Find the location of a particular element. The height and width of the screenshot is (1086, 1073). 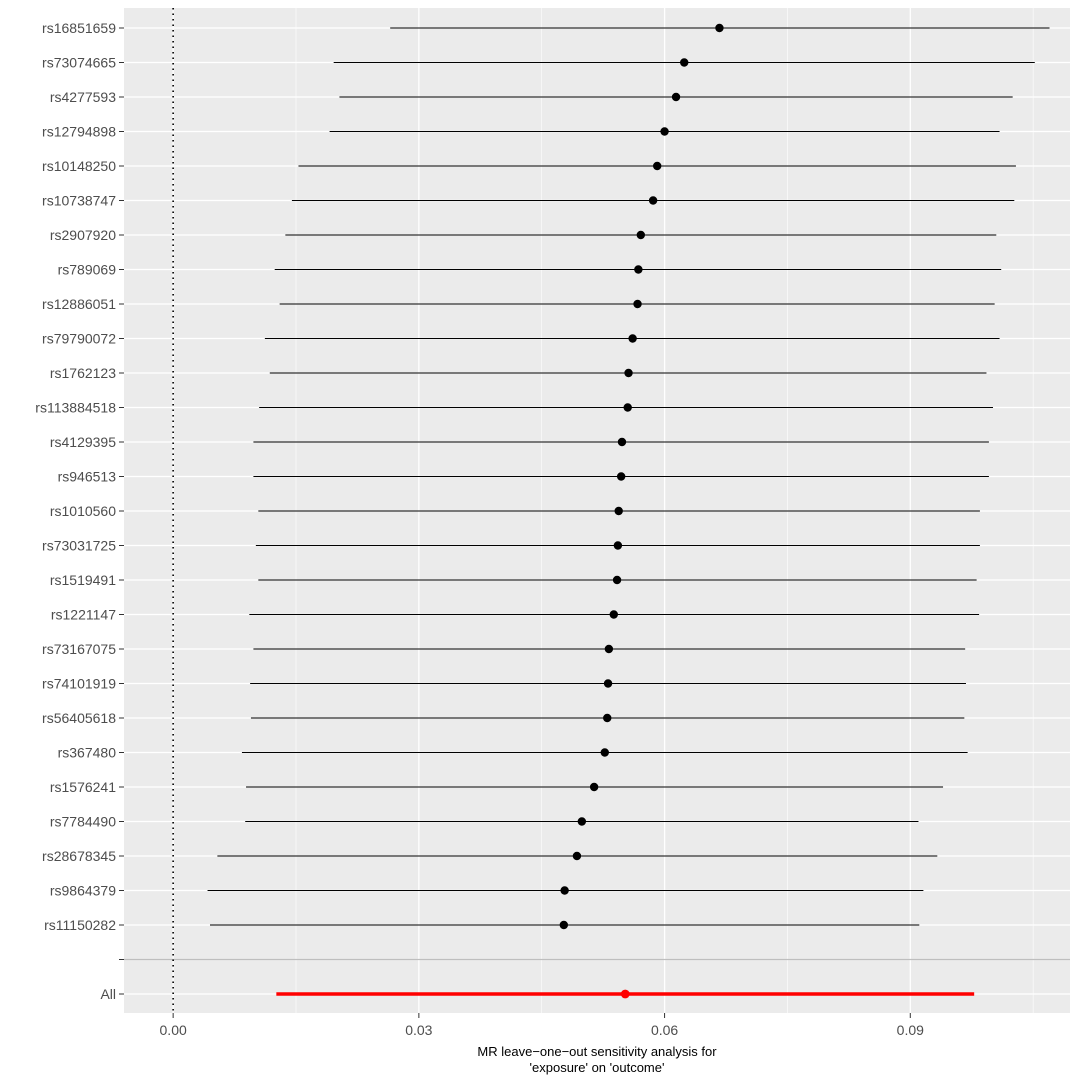

y-tick-label: rs1221147 is located at coordinates (83, 615).